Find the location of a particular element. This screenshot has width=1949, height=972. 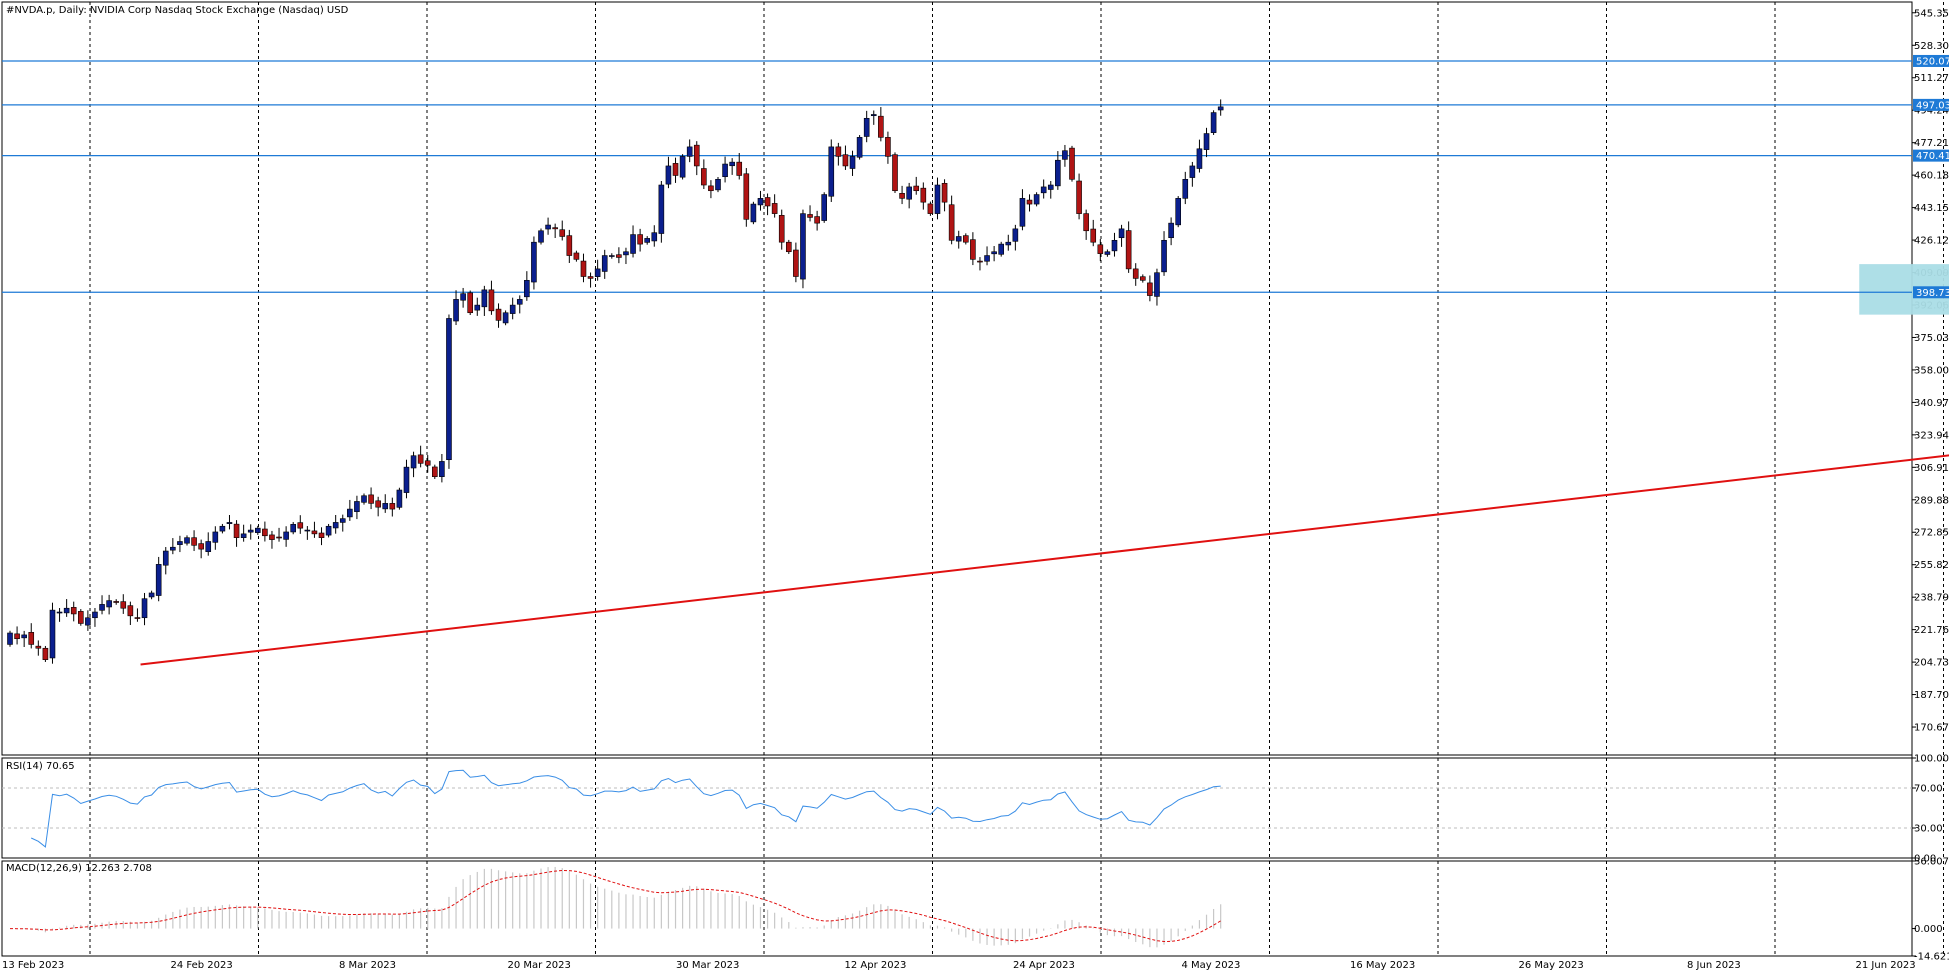

price-level-label: 497.03 is located at coordinates (1932, 105).